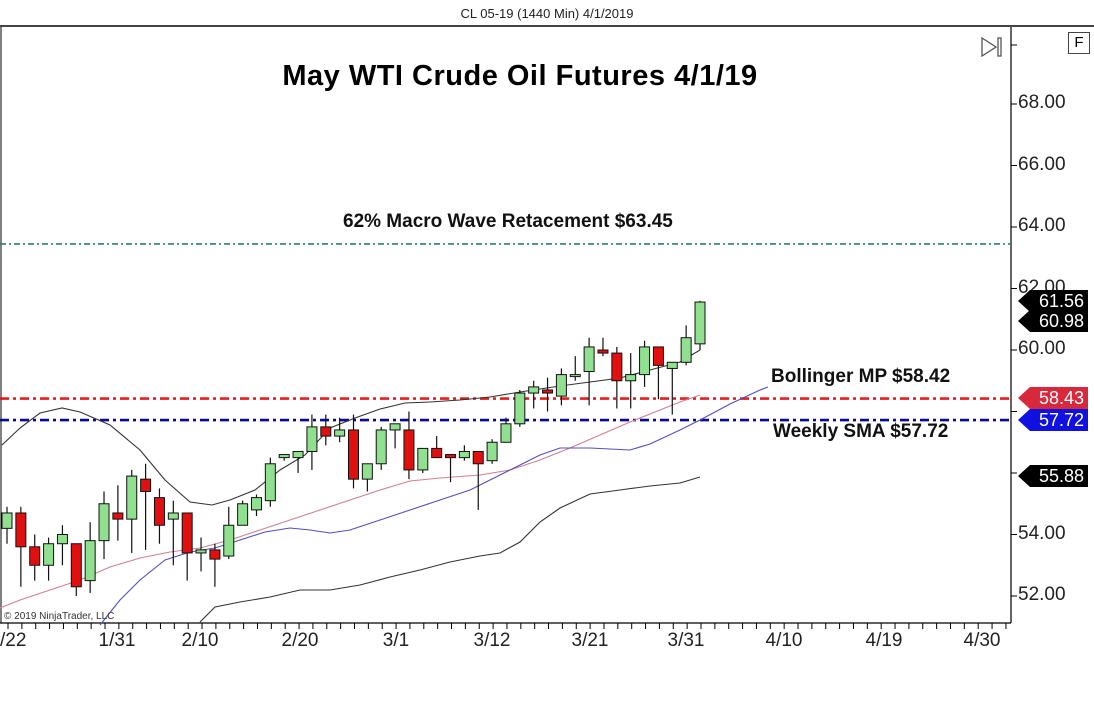 Image resolution: width=1094 pixels, height=710 pixels. What do you see at coordinates (861, 431) in the screenshot?
I see `sma-annotation: Weekly SMA $57.72` at bounding box center [861, 431].